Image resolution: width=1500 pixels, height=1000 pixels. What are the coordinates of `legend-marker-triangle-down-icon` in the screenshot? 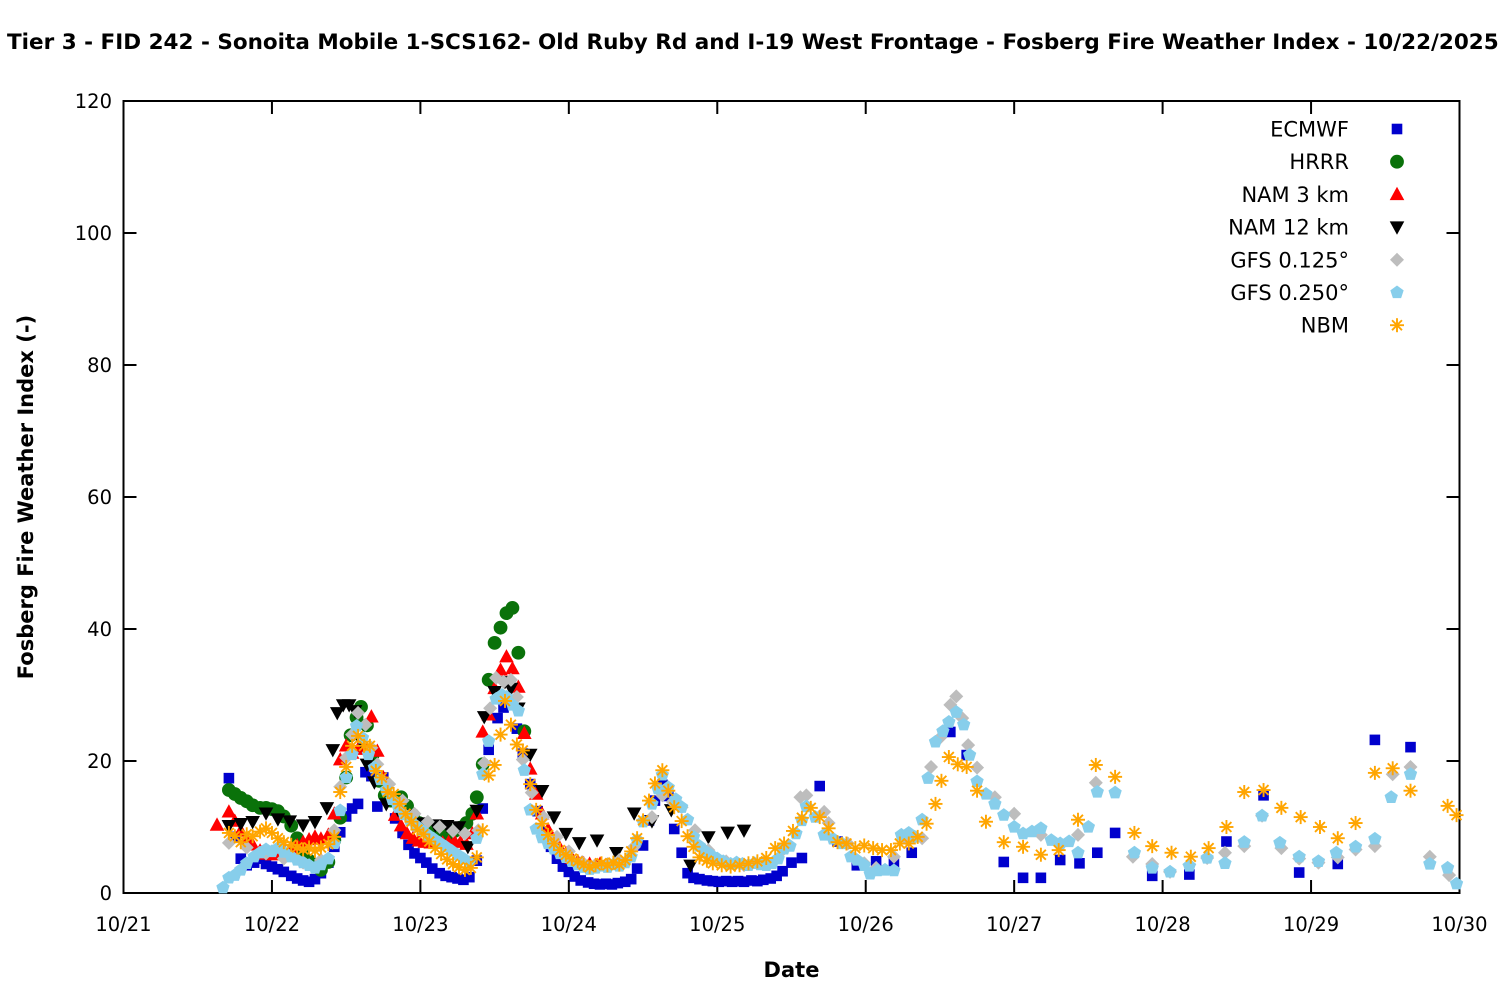 It's located at (1397, 228).